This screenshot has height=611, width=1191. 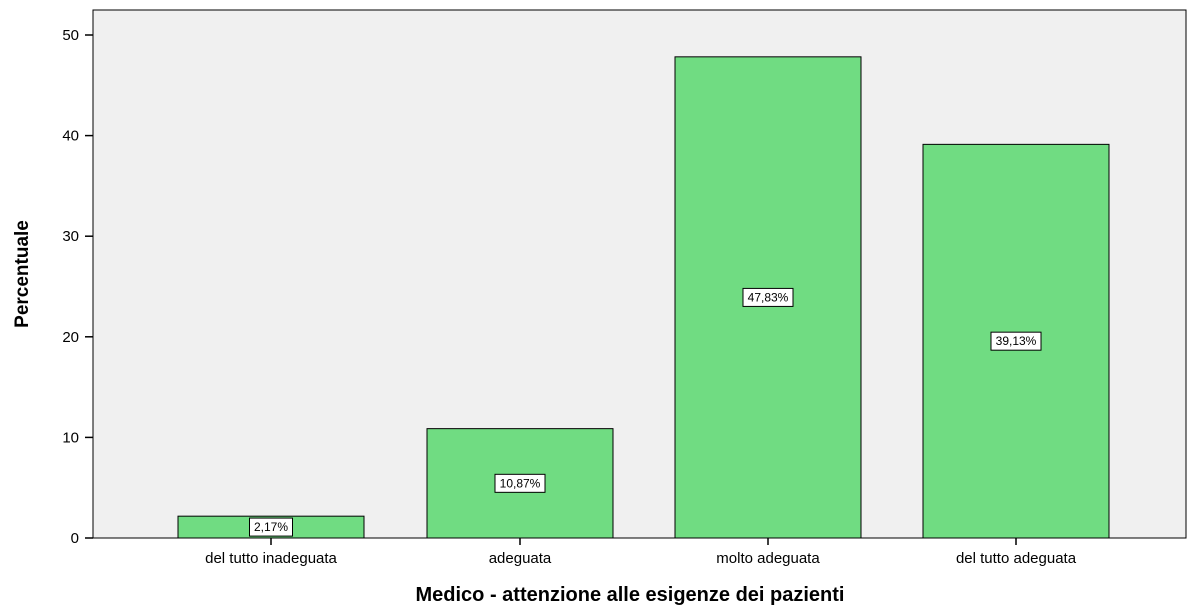 I want to click on x-tick-label: del tutto adeguata, so click(x=1016, y=558).